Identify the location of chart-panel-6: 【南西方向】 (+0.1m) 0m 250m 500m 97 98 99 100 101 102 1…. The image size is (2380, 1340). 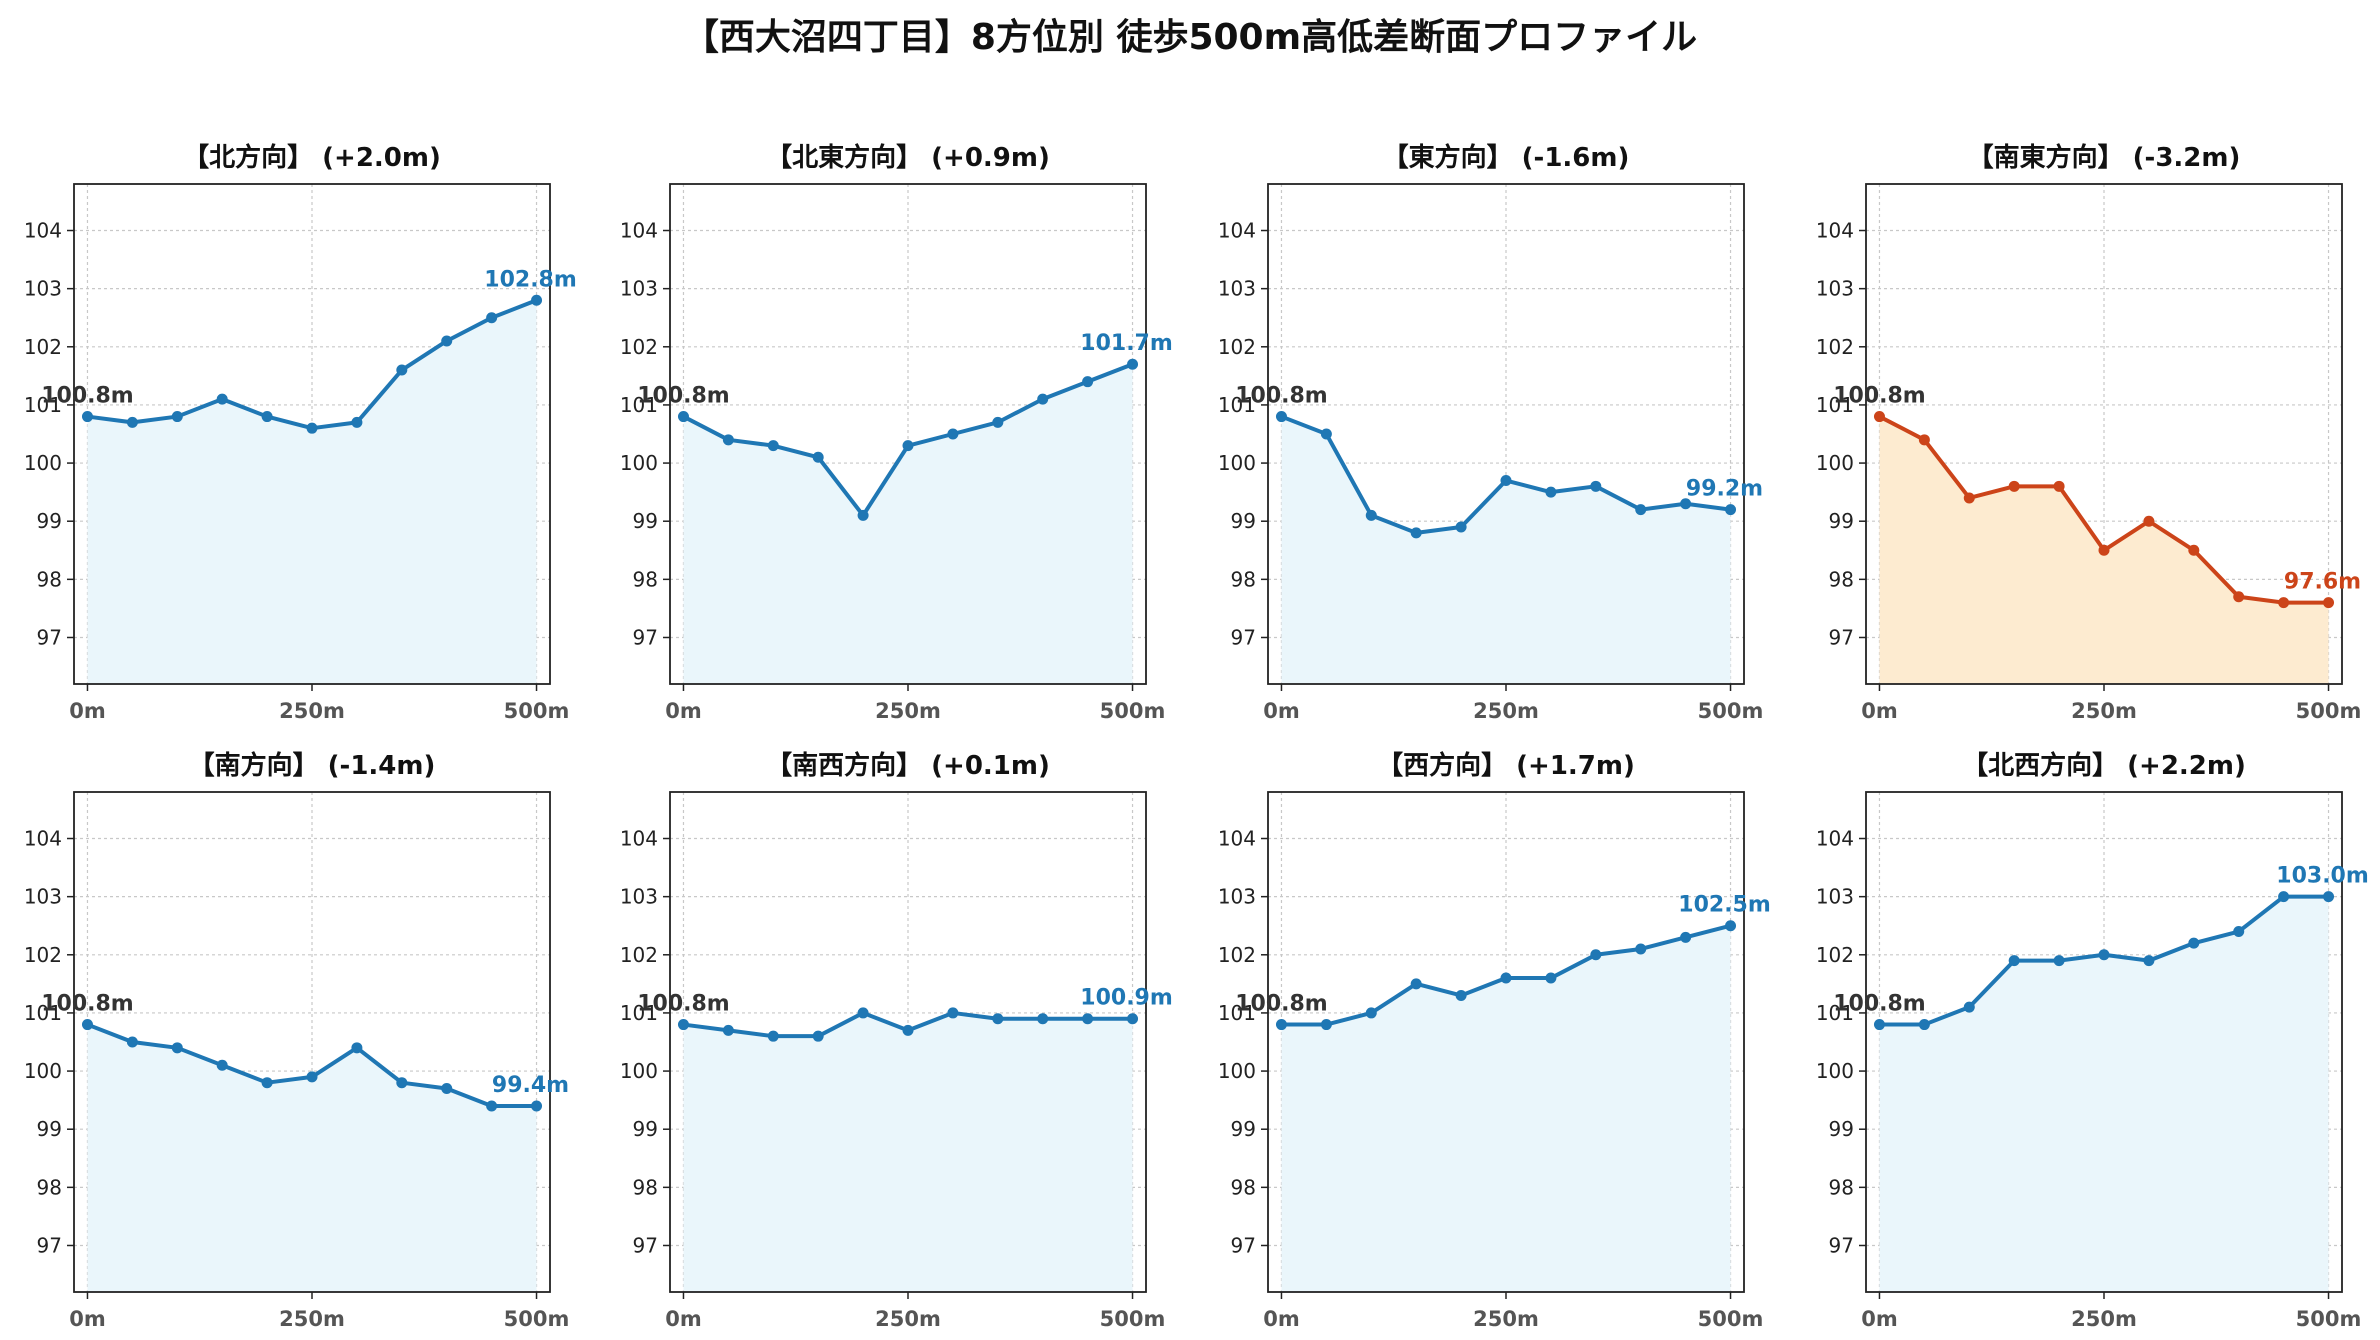
(896, 1040).